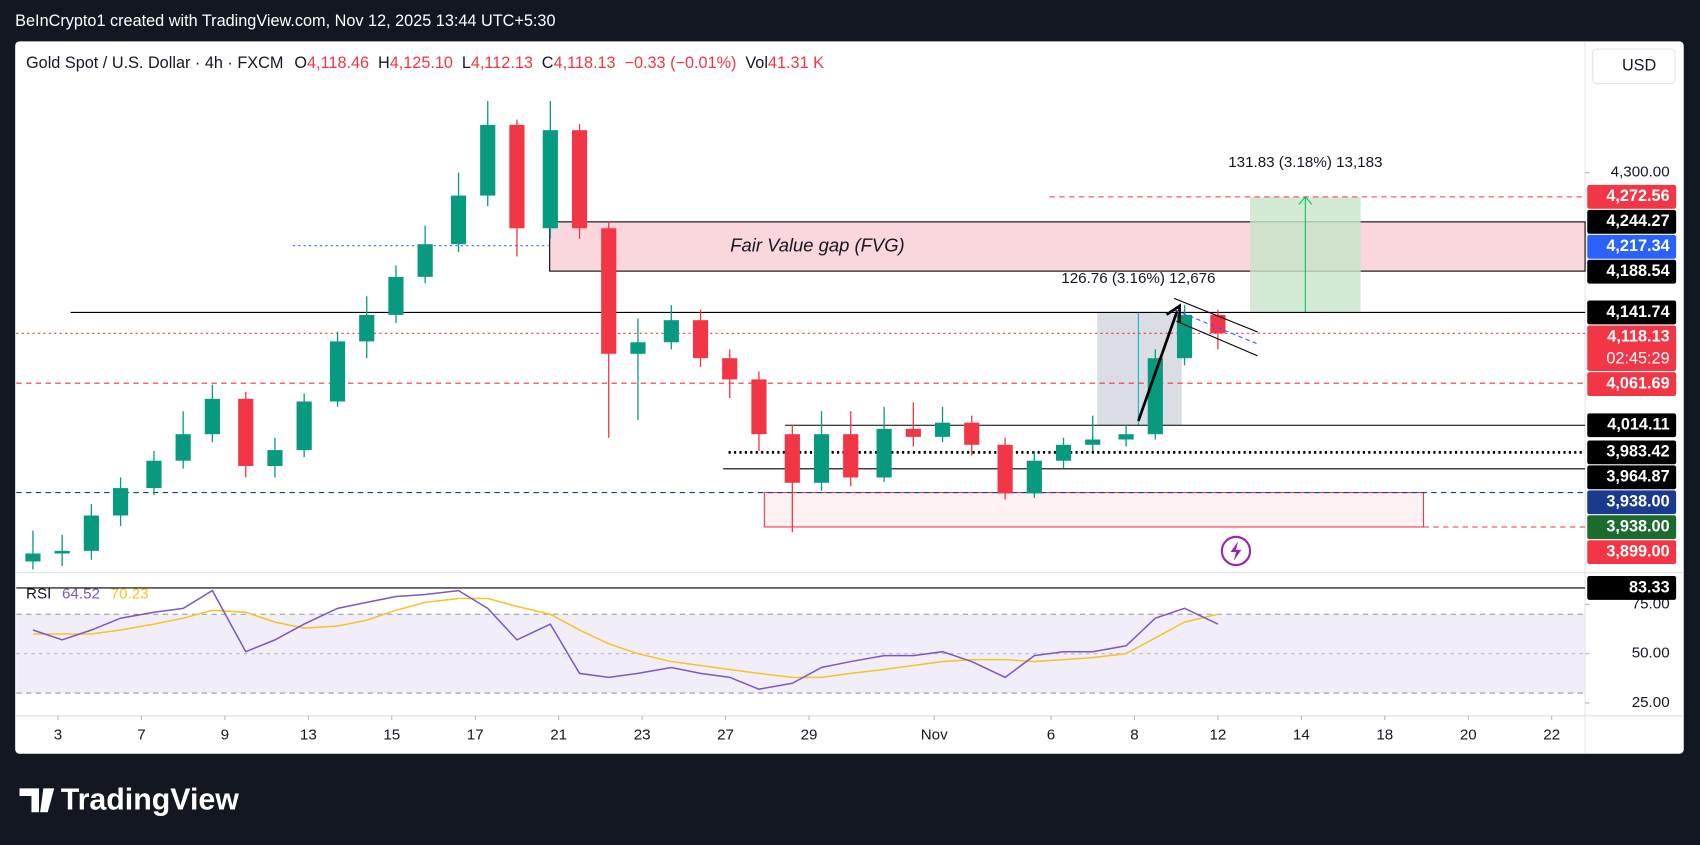 This screenshot has width=1700, height=845. Describe the element at coordinates (1632, 588) in the screenshot. I see `rsi-level-box` at that location.